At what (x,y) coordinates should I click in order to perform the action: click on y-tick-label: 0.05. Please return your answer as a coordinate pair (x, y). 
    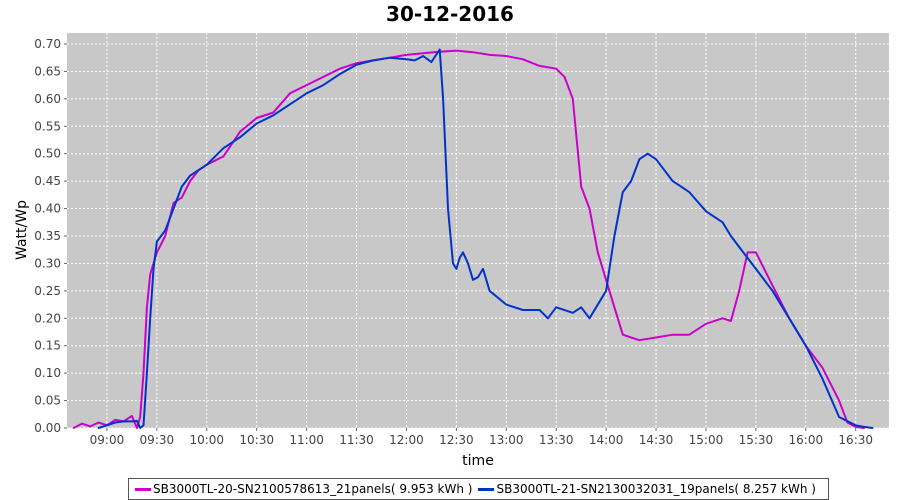
    Looking at the image, I should click on (47, 401).